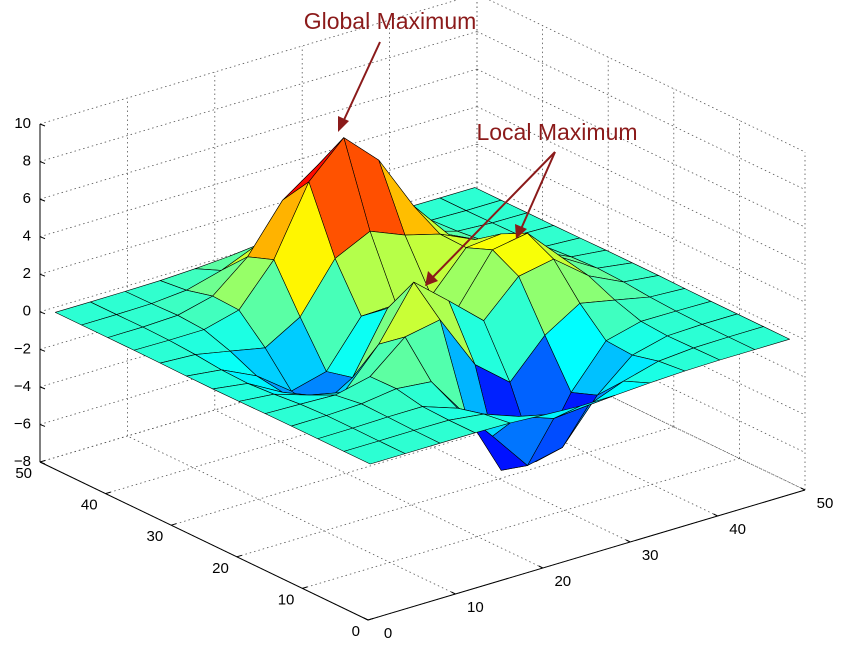 Image resolution: width=850 pixels, height=645 pixels. What do you see at coordinates (27, 161) in the screenshot?
I see `z-tick-label: 8` at bounding box center [27, 161].